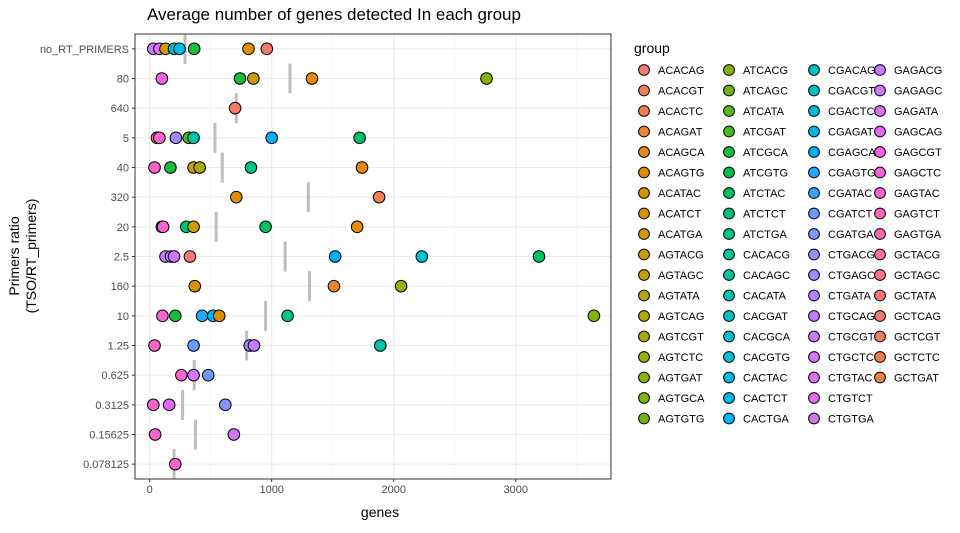 This screenshot has height=533, width=960. What do you see at coordinates (120, 109) in the screenshot?
I see `y-tick-label: 640` at bounding box center [120, 109].